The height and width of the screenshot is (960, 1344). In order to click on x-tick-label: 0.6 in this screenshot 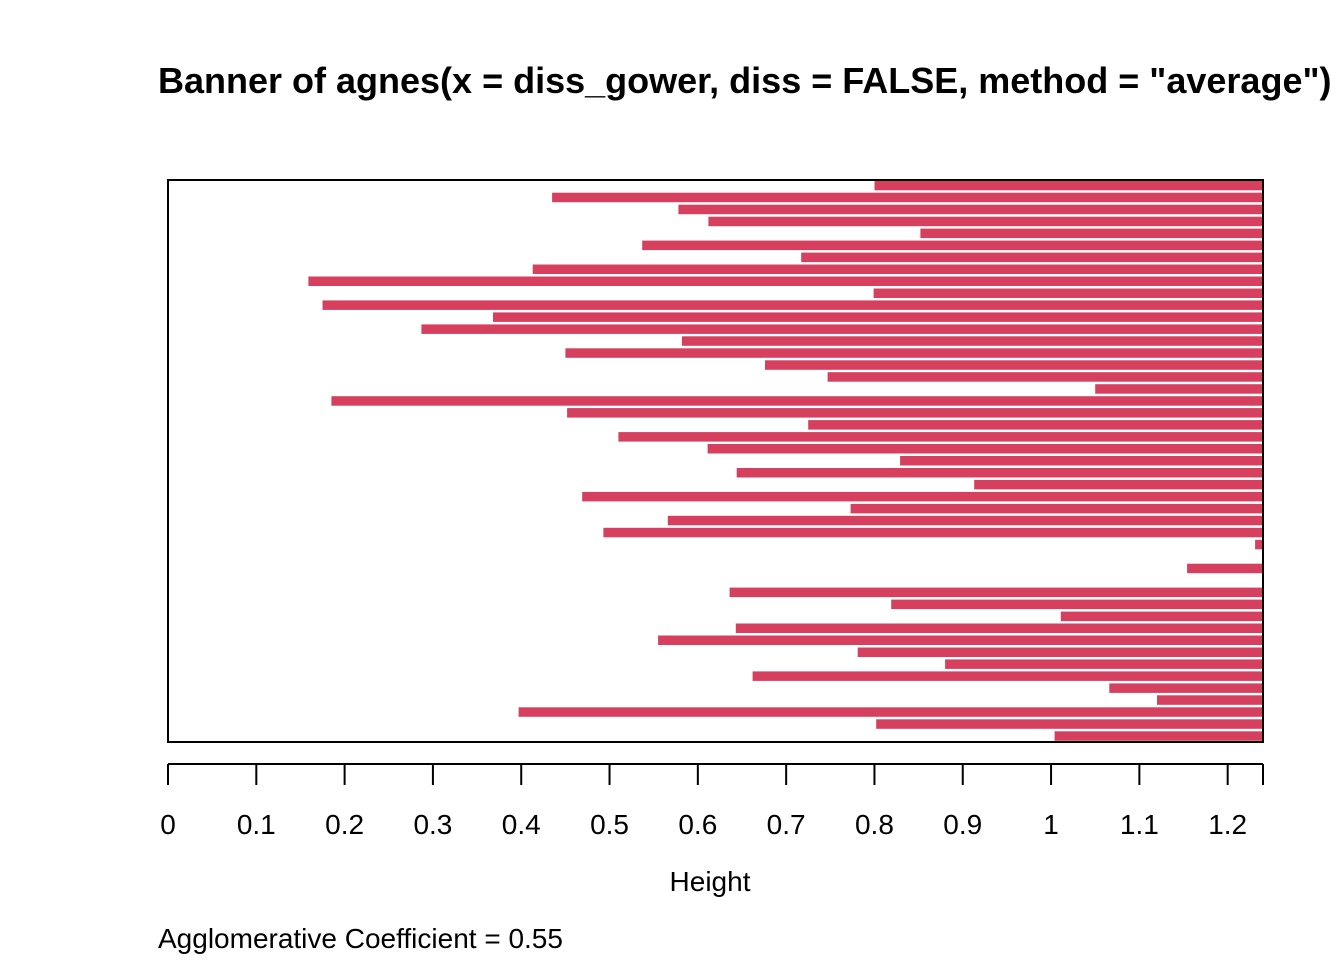, I will do `click(697, 824)`.